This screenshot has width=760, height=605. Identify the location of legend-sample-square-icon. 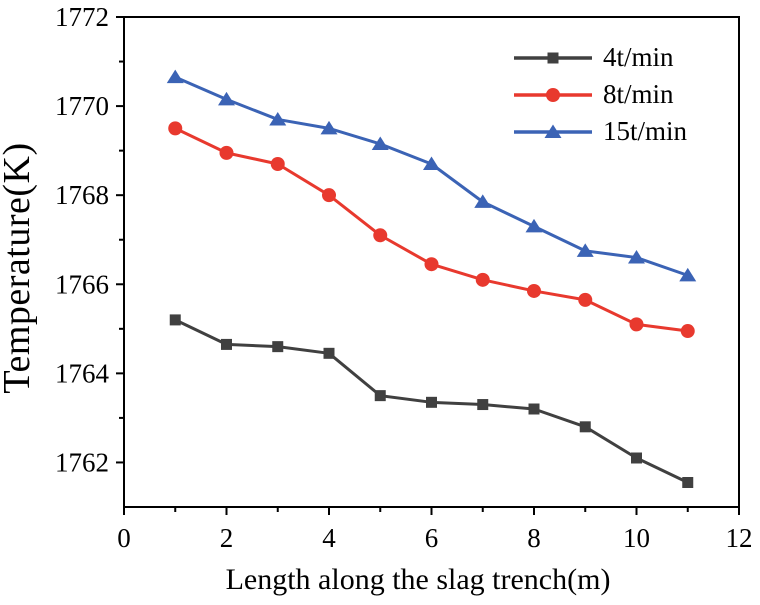
(553, 57).